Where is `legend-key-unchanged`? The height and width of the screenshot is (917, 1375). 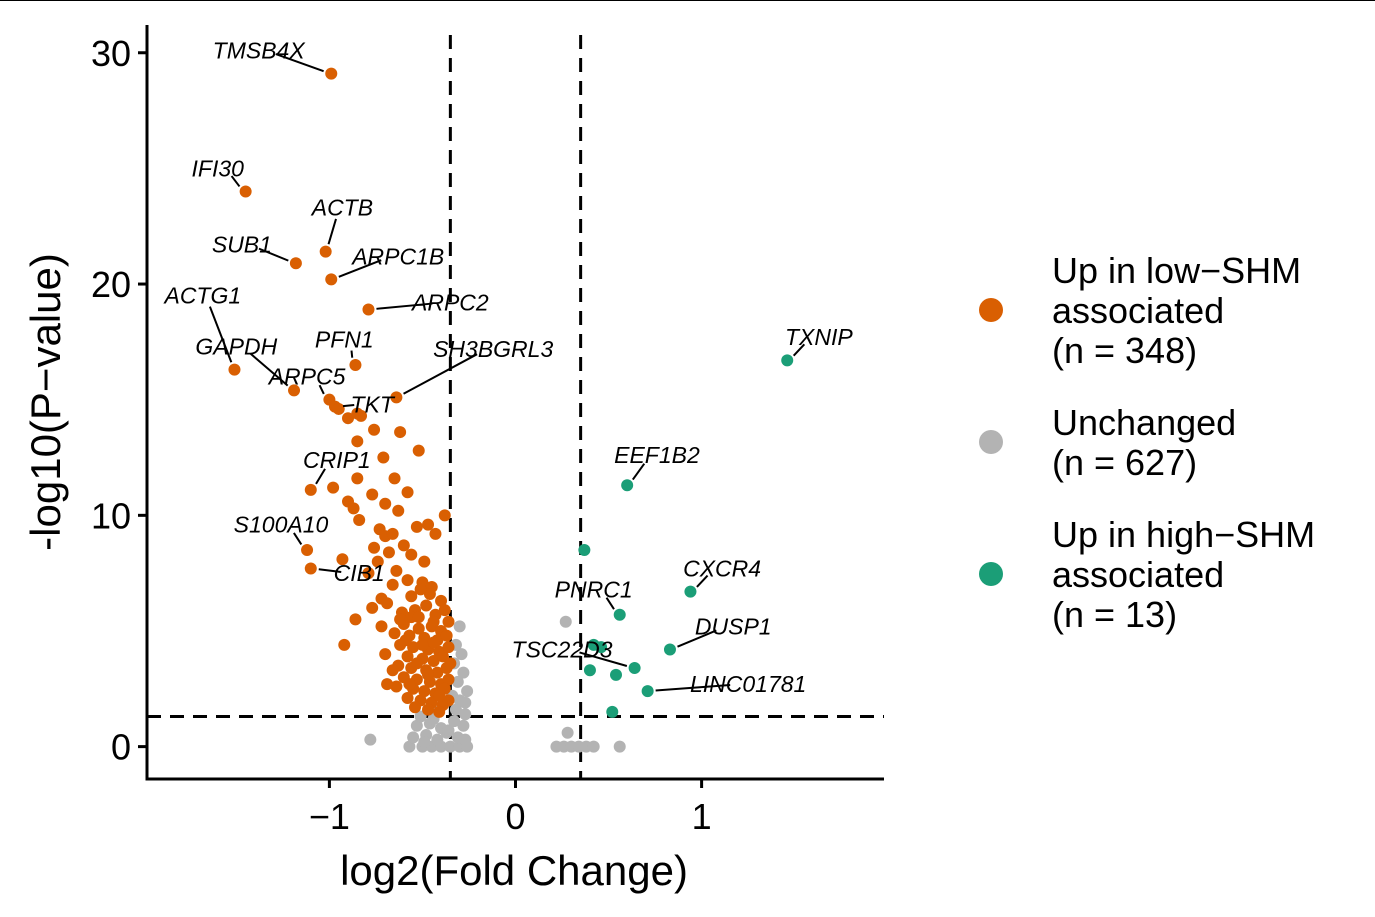 legend-key-unchanged is located at coordinates (991, 442).